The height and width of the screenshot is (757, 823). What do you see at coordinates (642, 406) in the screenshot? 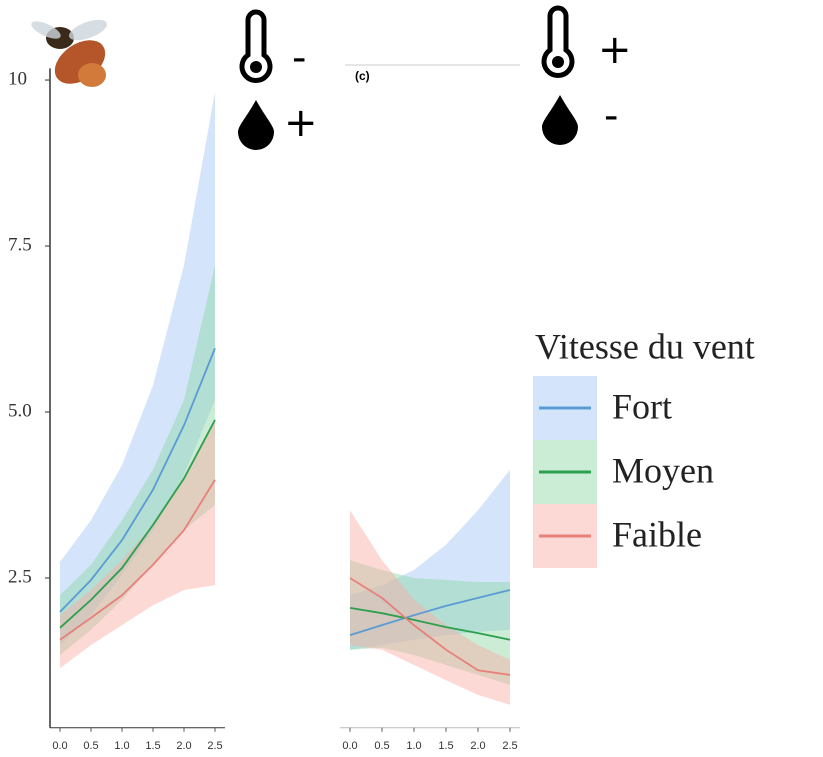
I see `legend-label: Fort` at bounding box center [642, 406].